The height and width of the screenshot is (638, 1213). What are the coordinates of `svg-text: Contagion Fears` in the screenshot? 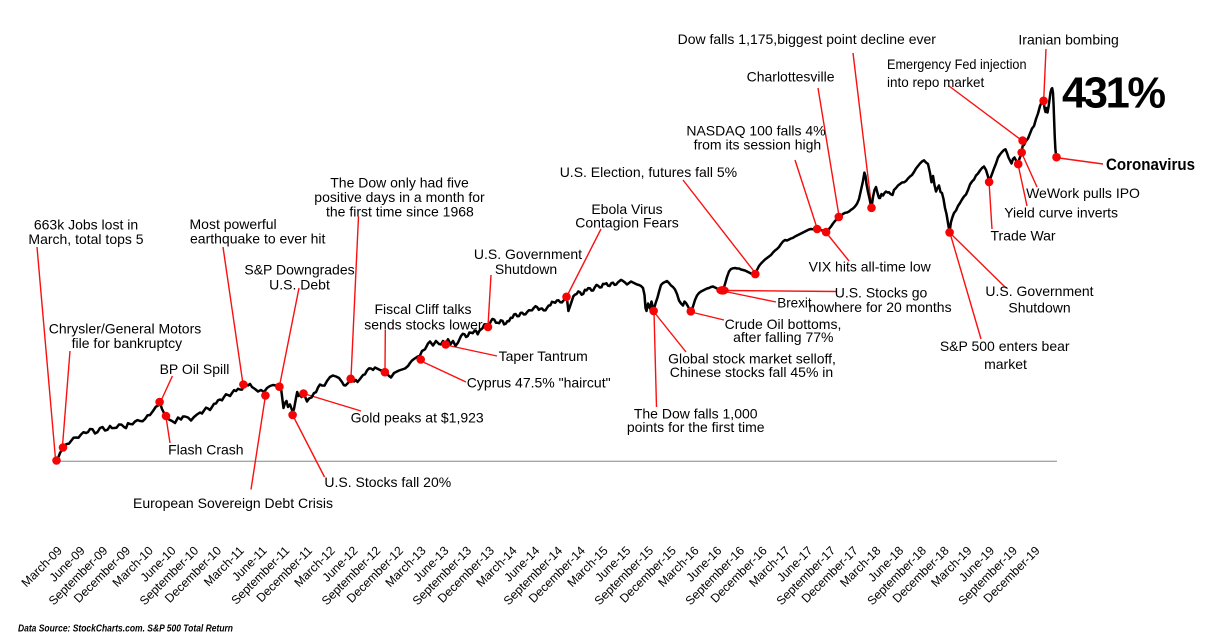 It's located at (627, 223).